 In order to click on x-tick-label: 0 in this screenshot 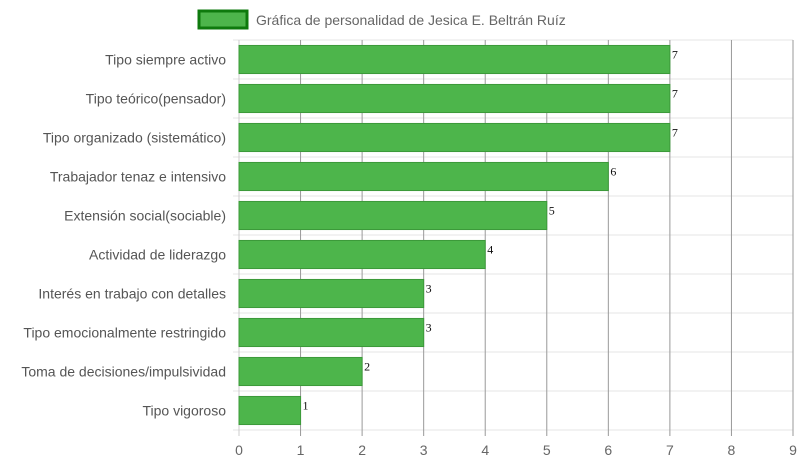, I will do `click(239, 450)`.